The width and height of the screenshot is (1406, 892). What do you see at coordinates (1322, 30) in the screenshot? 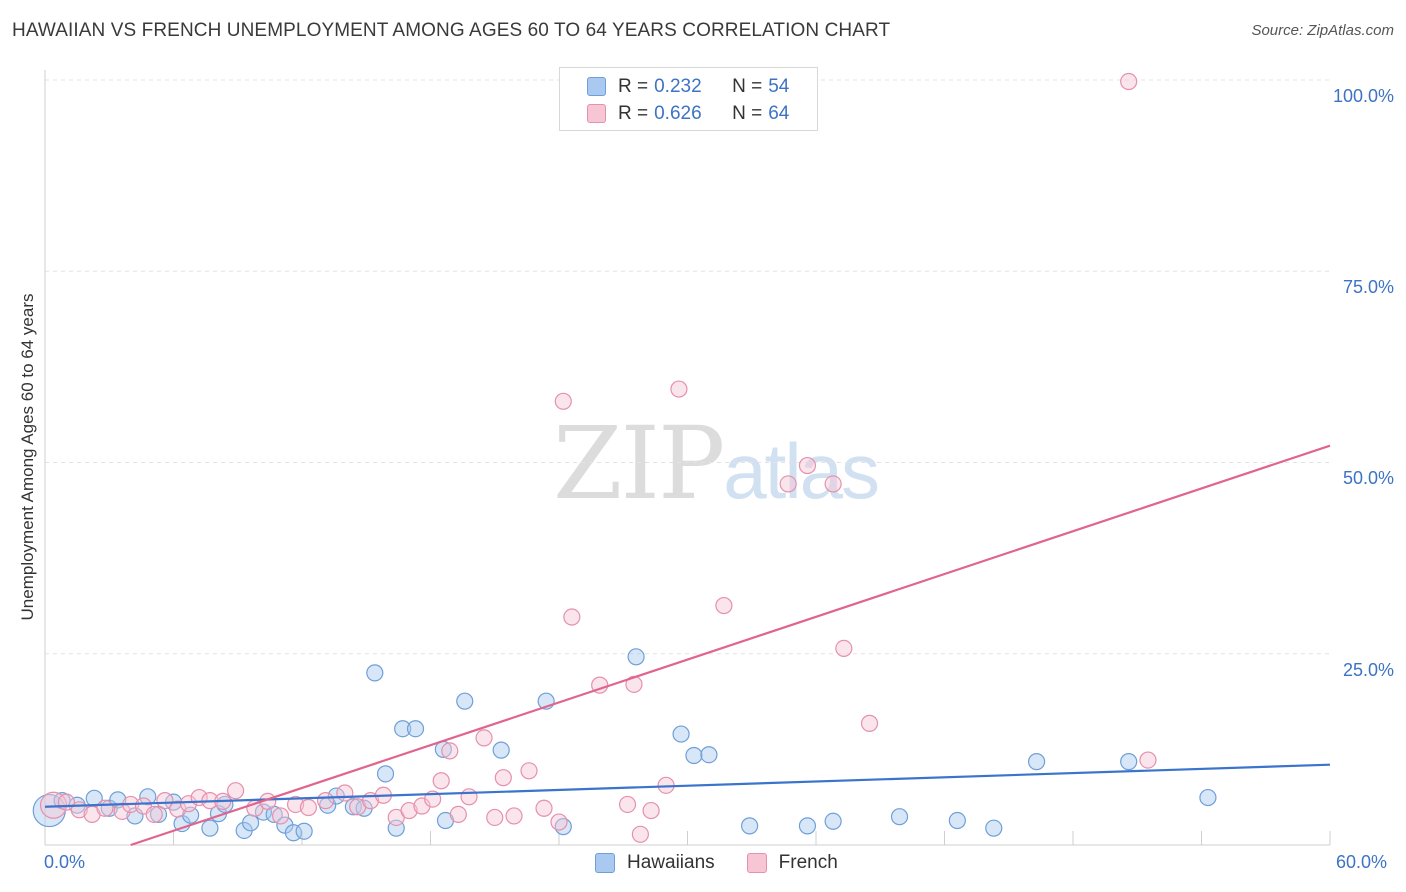
I see `source-label: Source: ZipAtlas.com` at bounding box center [1322, 30].